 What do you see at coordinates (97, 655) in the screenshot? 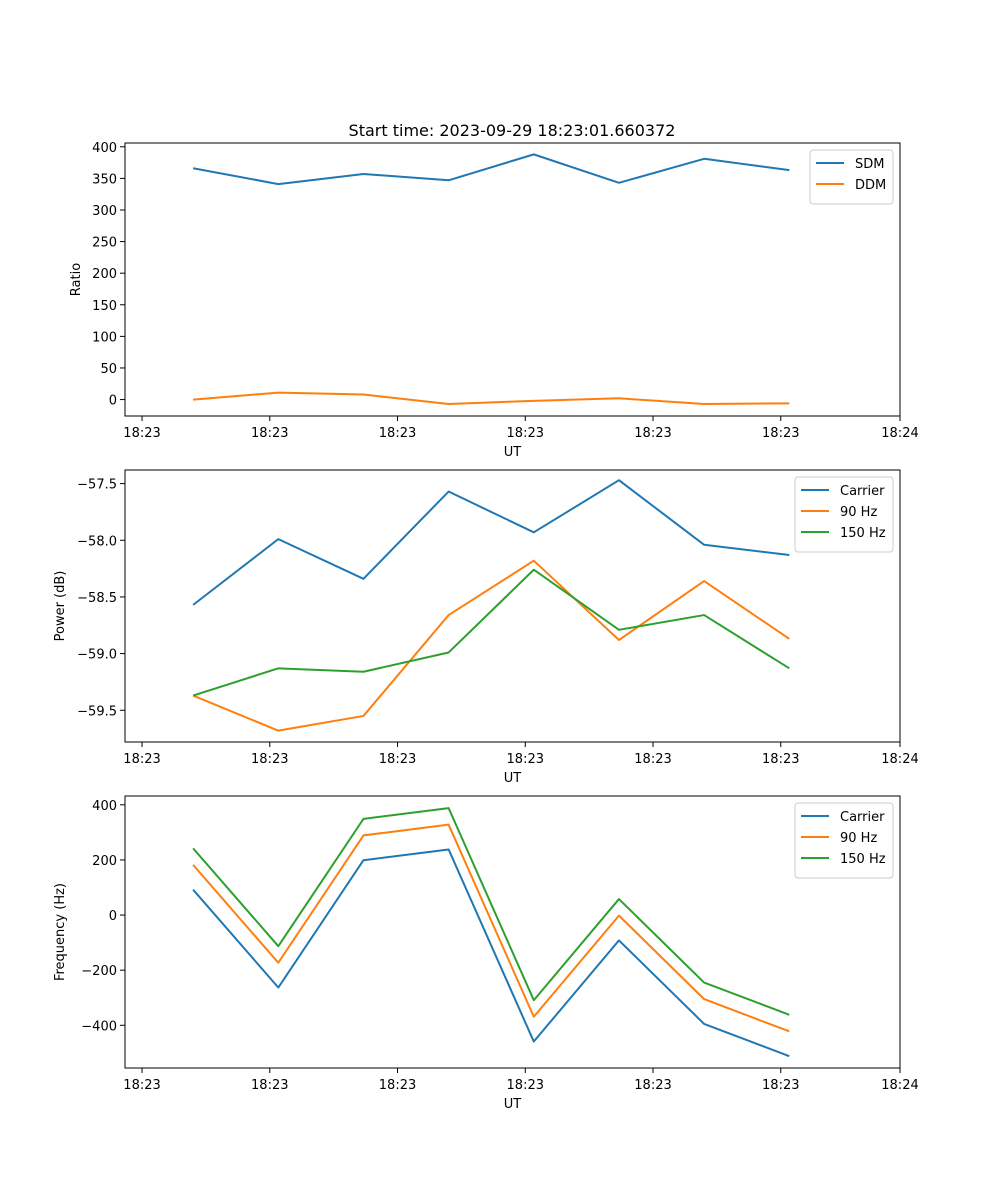
I see `power-y-tick-label: −59.0` at bounding box center [97, 655].